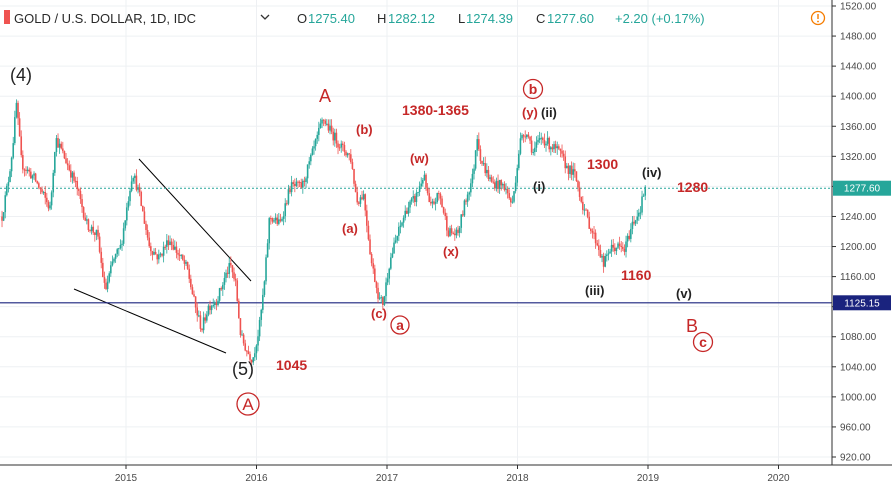  Describe the element at coordinates (461, 18) in the screenshot. I see `low-label: L` at that location.